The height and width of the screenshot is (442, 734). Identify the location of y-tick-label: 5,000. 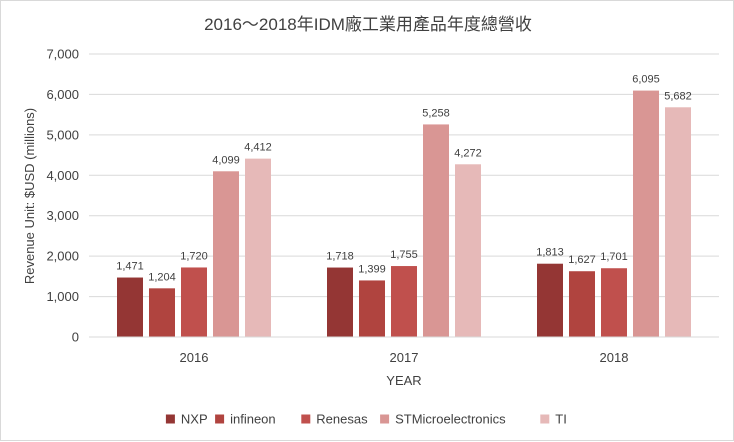
(62, 134).